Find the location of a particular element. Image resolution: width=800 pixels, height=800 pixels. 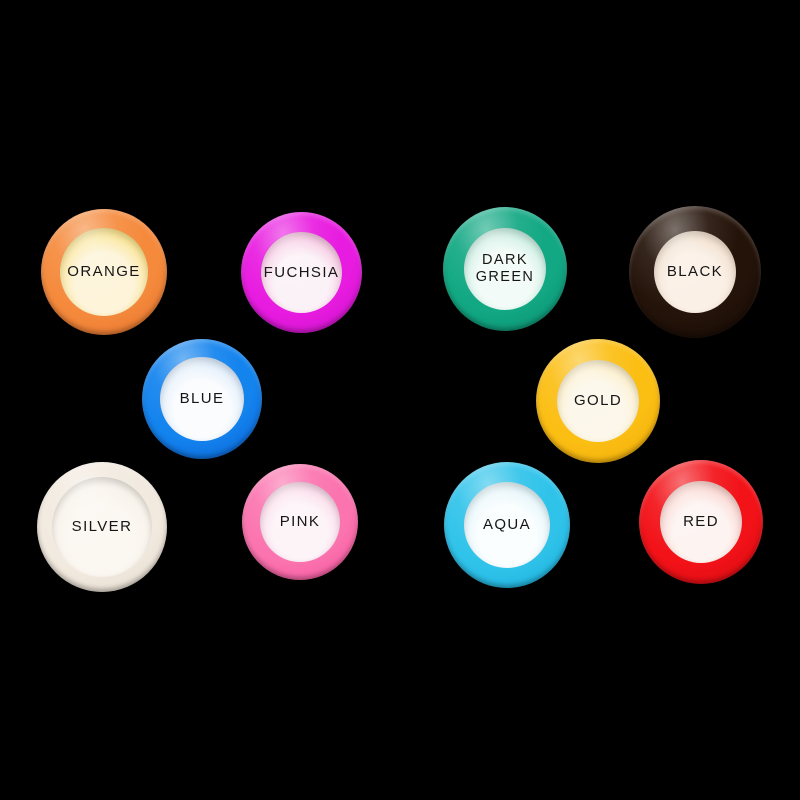

cap-label-red: RED is located at coordinates (701, 522).